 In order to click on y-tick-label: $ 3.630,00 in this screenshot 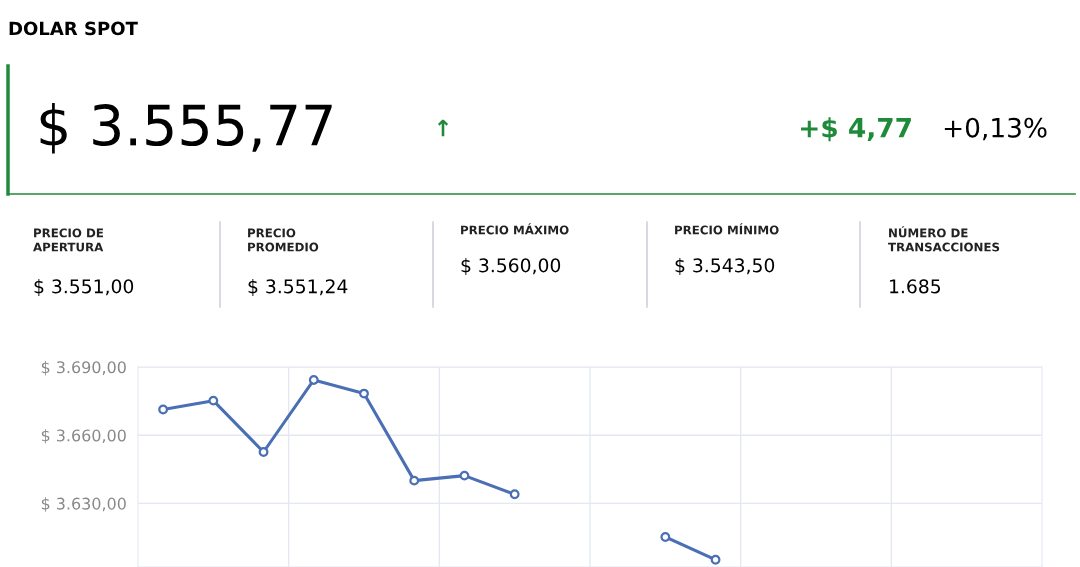, I will do `click(83, 504)`.